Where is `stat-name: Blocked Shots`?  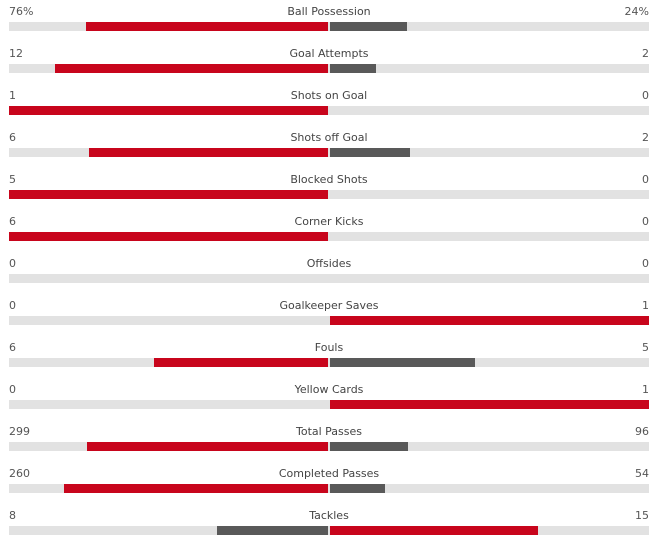 stat-name: Blocked Shots is located at coordinates (329, 179).